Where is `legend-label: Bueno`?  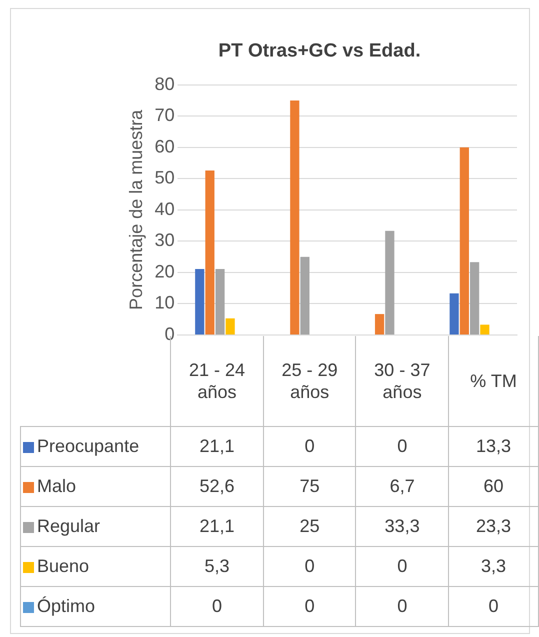
legend-label: Bueno is located at coordinates (95, 566).